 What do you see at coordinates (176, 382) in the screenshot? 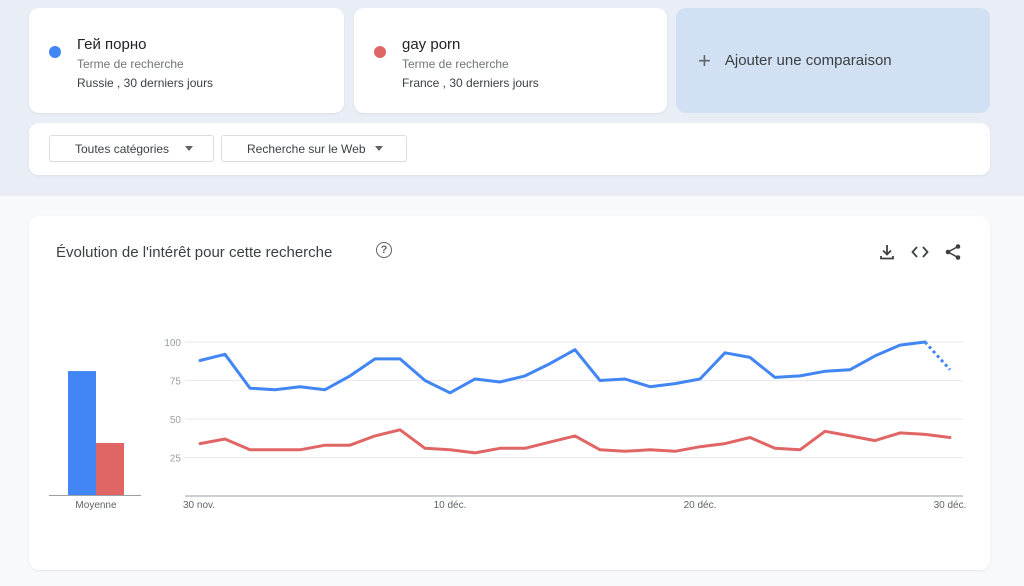
I see `y-tick-label: 75` at bounding box center [176, 382].